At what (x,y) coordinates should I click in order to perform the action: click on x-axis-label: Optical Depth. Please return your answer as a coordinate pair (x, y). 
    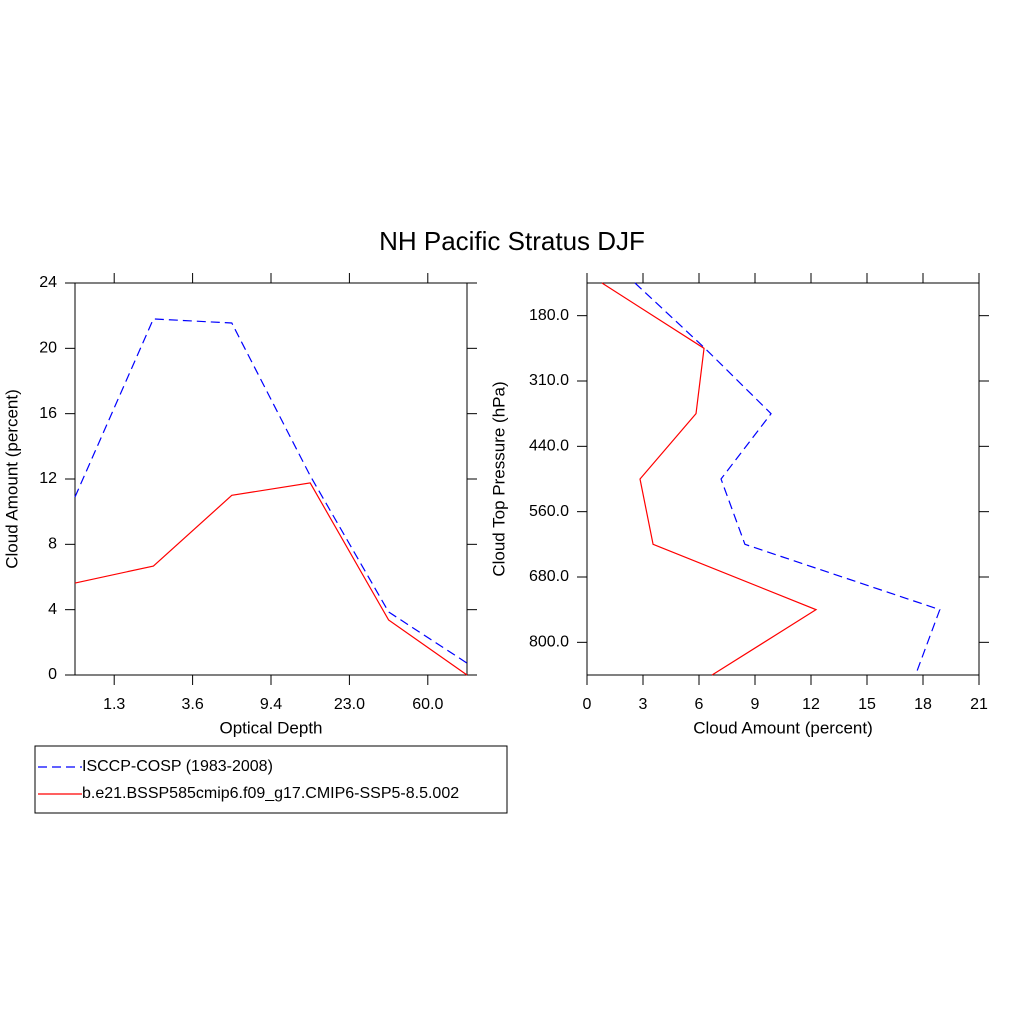
    Looking at the image, I should click on (271, 727).